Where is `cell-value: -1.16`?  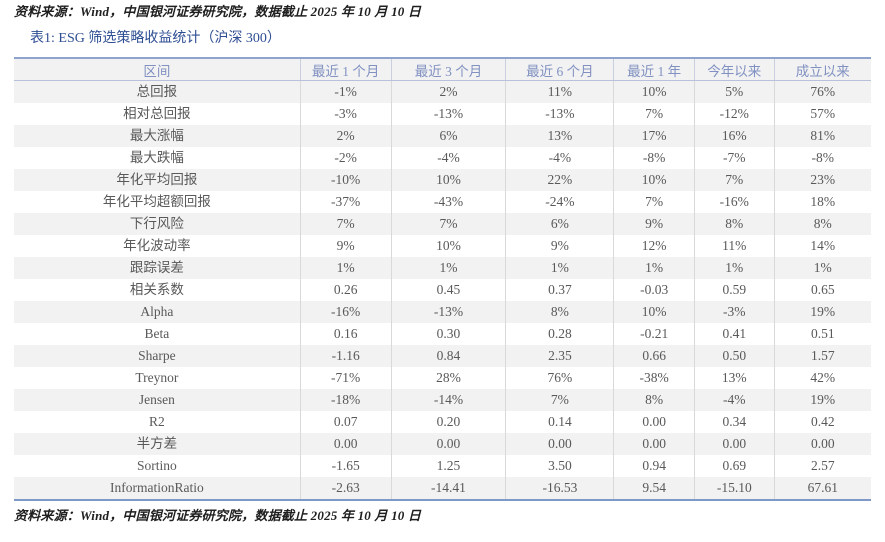 cell-value: -1.16 is located at coordinates (345, 356).